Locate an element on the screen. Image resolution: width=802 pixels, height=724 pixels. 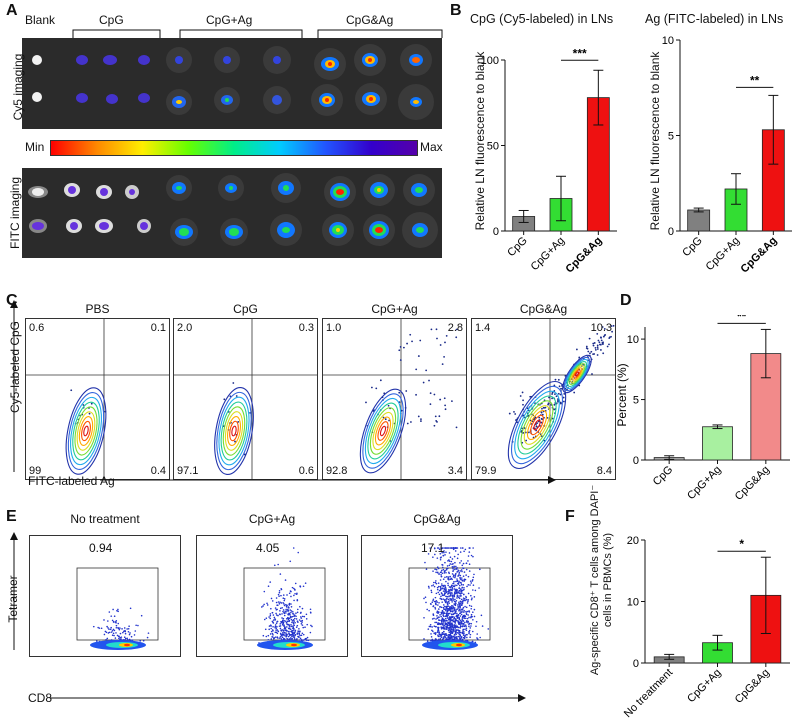
group-label-cpg-and-ag: CpG&Ag is located at coordinates (370, 20).